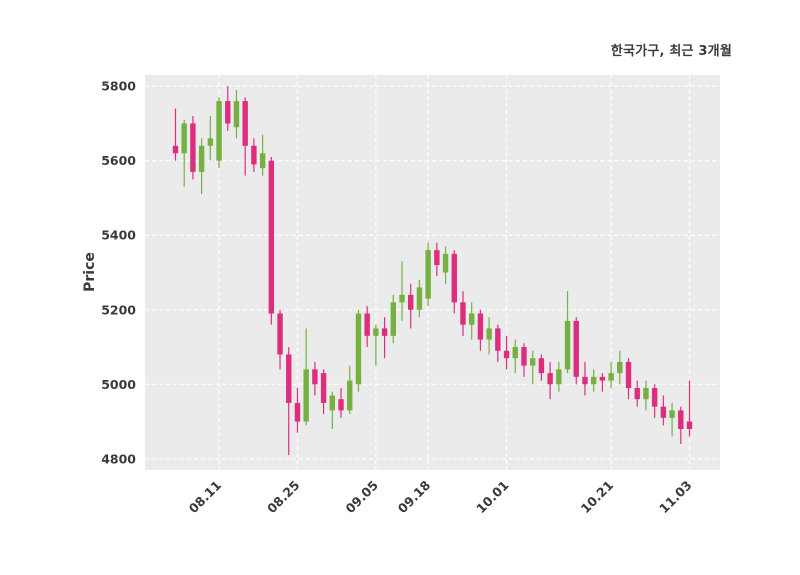 This screenshot has height=575, width=800. What do you see at coordinates (90, 272) in the screenshot?
I see `y-axis-label: Price` at bounding box center [90, 272].